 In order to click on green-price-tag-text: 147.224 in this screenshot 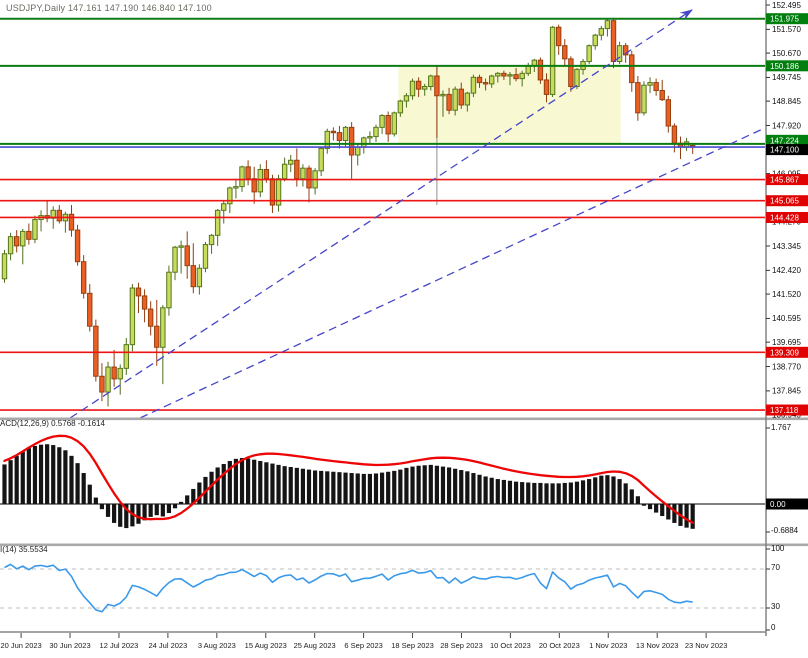, I will do `click(784, 140)`.